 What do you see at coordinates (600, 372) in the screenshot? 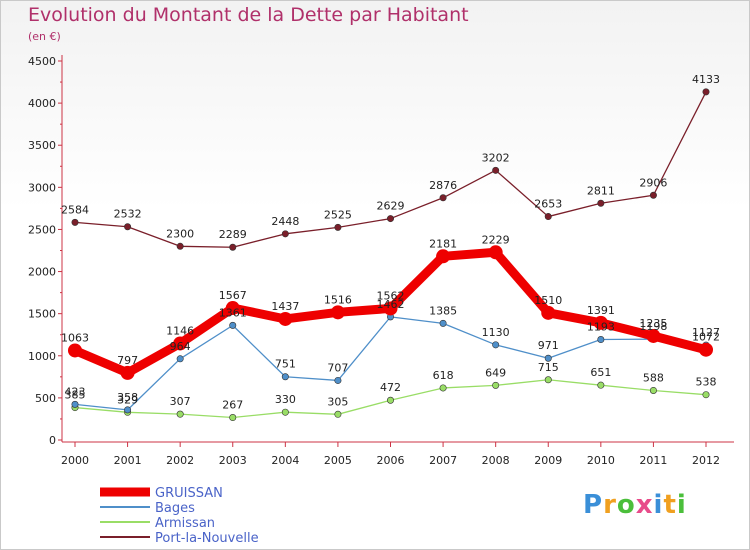
I see `data-label: 651` at bounding box center [600, 372].